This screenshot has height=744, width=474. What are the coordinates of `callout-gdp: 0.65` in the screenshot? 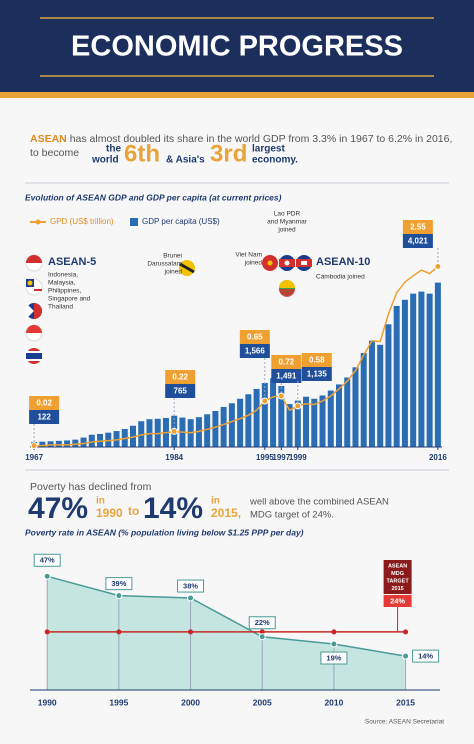 It's located at (255, 337).